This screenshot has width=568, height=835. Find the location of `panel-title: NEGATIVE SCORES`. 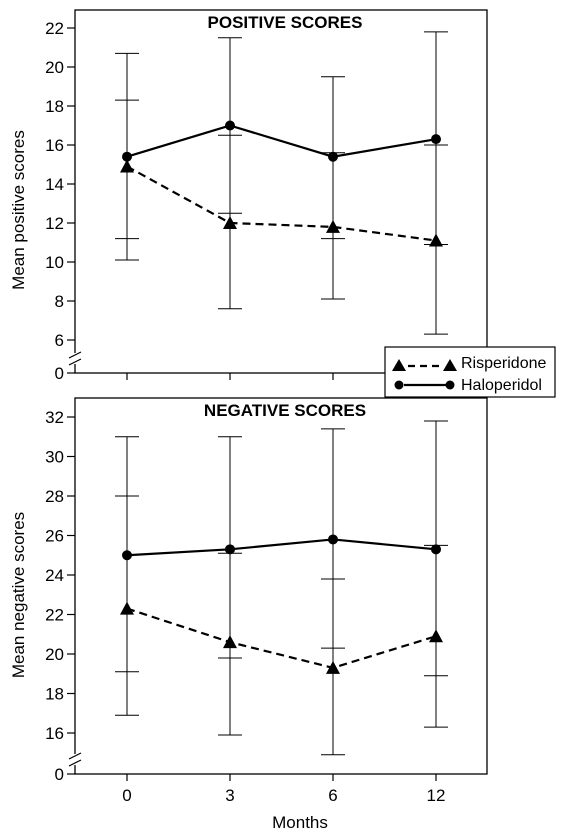

panel-title: NEGATIVE SCORES is located at coordinates (285, 410).